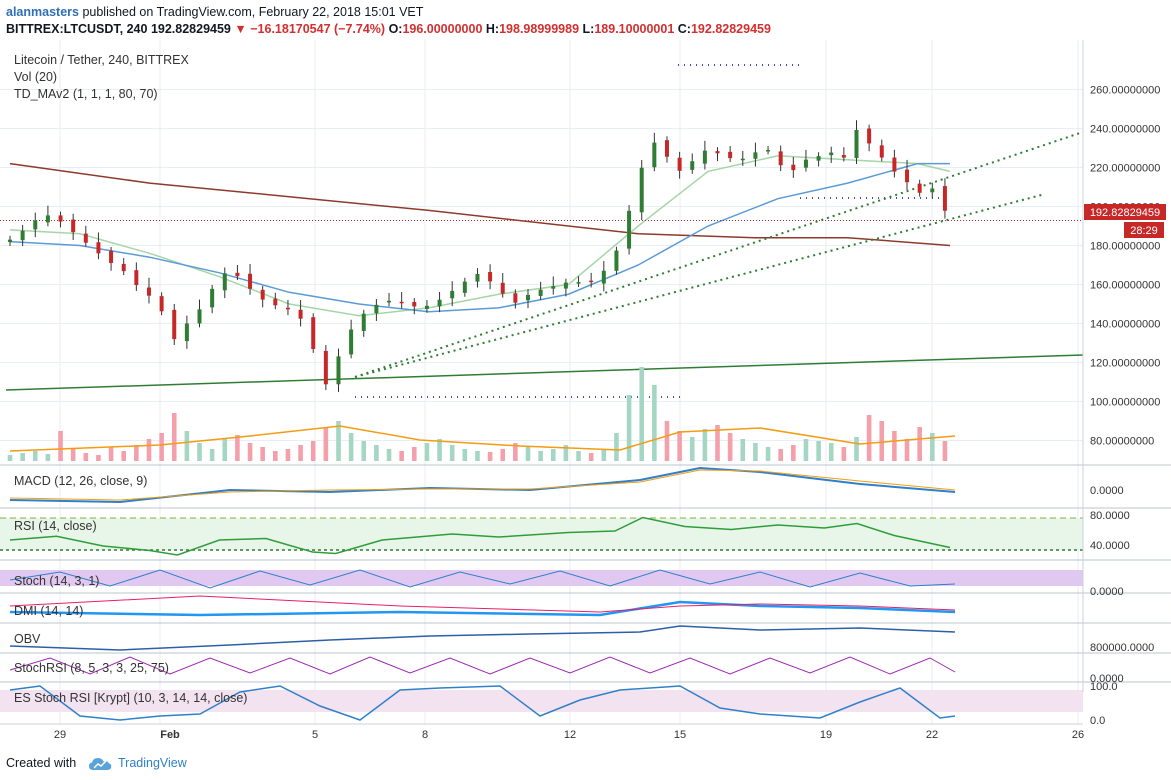 This screenshot has width=1171, height=780. What do you see at coordinates (585, 764) in the screenshot?
I see `footer: Created with TradingView` at bounding box center [585, 764].